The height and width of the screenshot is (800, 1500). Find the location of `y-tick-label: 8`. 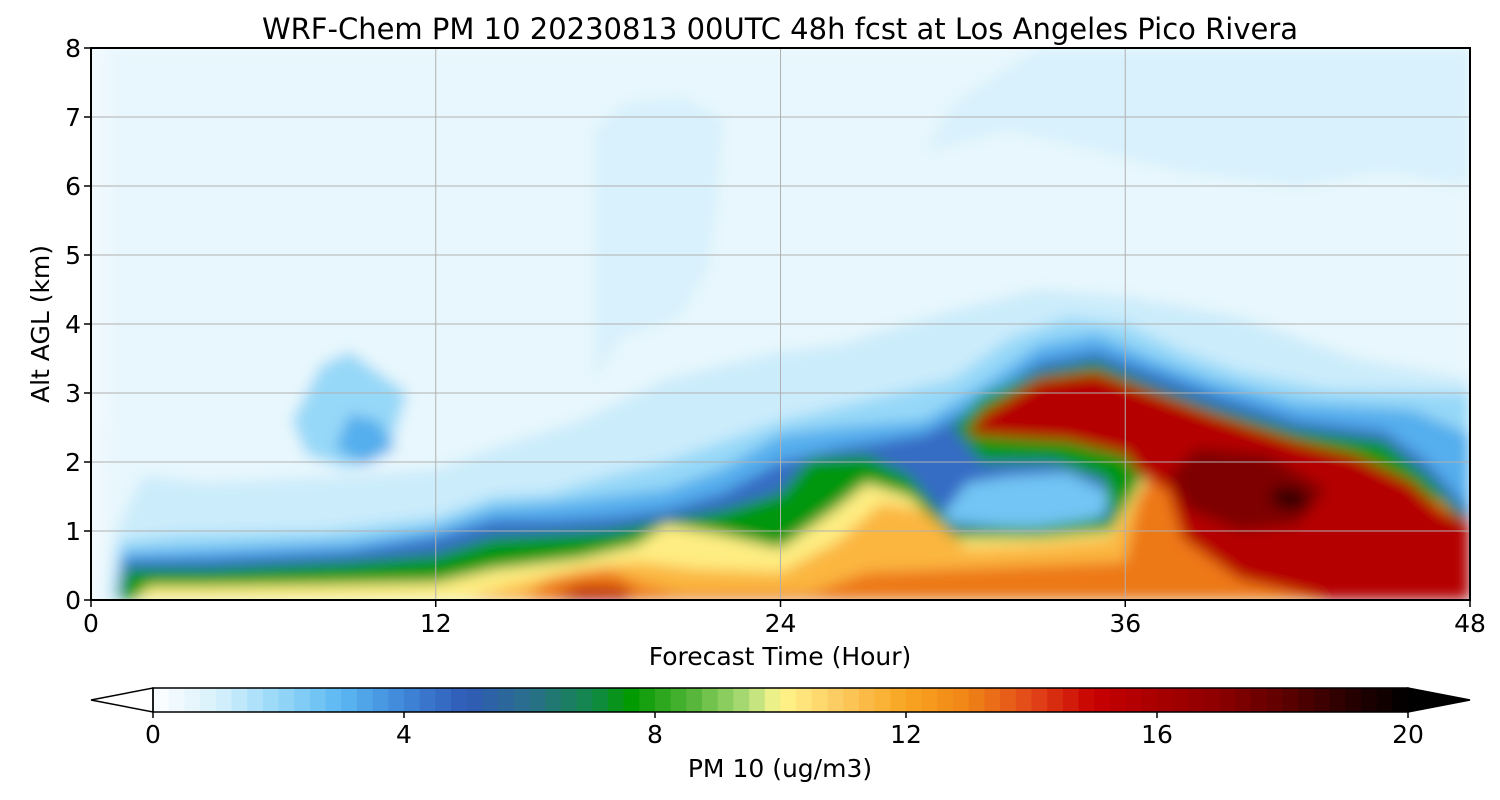

y-tick-label: 8 is located at coordinates (73, 48).